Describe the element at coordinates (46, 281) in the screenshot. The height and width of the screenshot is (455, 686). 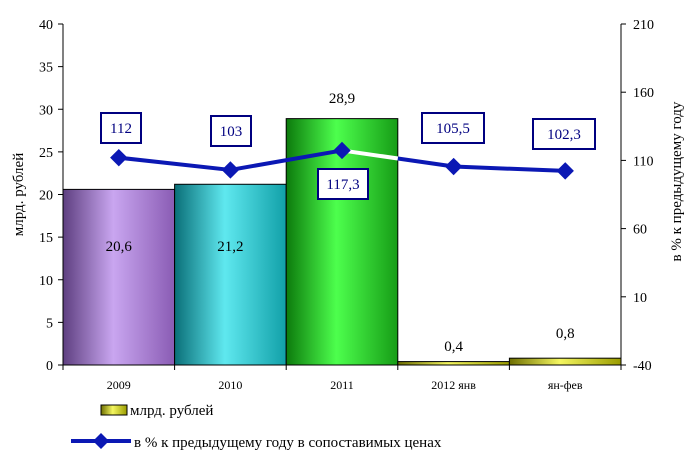
I see `left-tick-label: 10` at that location.